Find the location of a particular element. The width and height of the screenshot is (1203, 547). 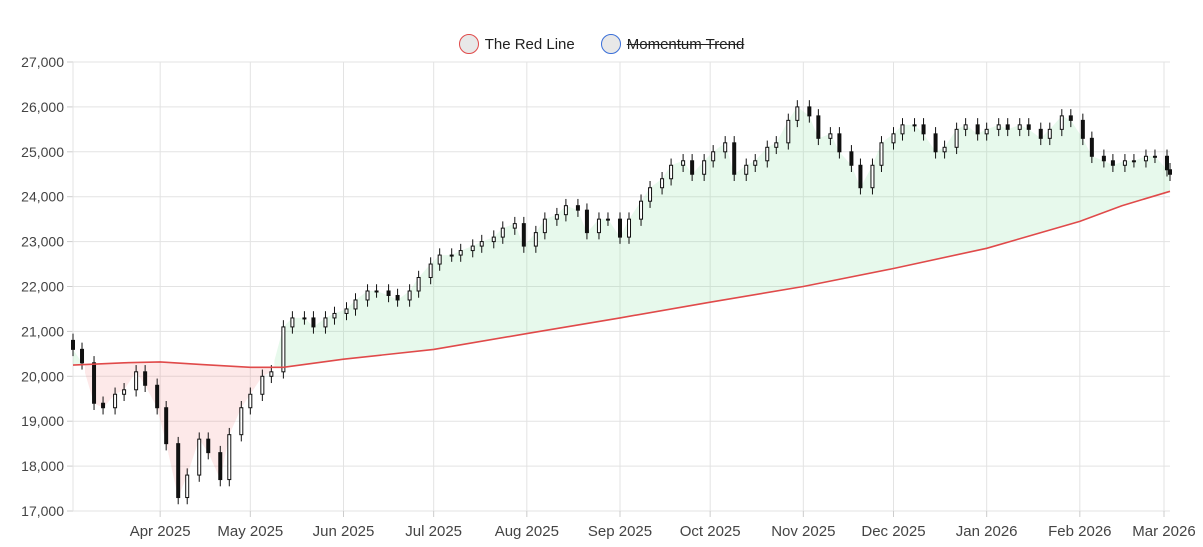

y-tick-label: 27,000 is located at coordinates (42, 62).